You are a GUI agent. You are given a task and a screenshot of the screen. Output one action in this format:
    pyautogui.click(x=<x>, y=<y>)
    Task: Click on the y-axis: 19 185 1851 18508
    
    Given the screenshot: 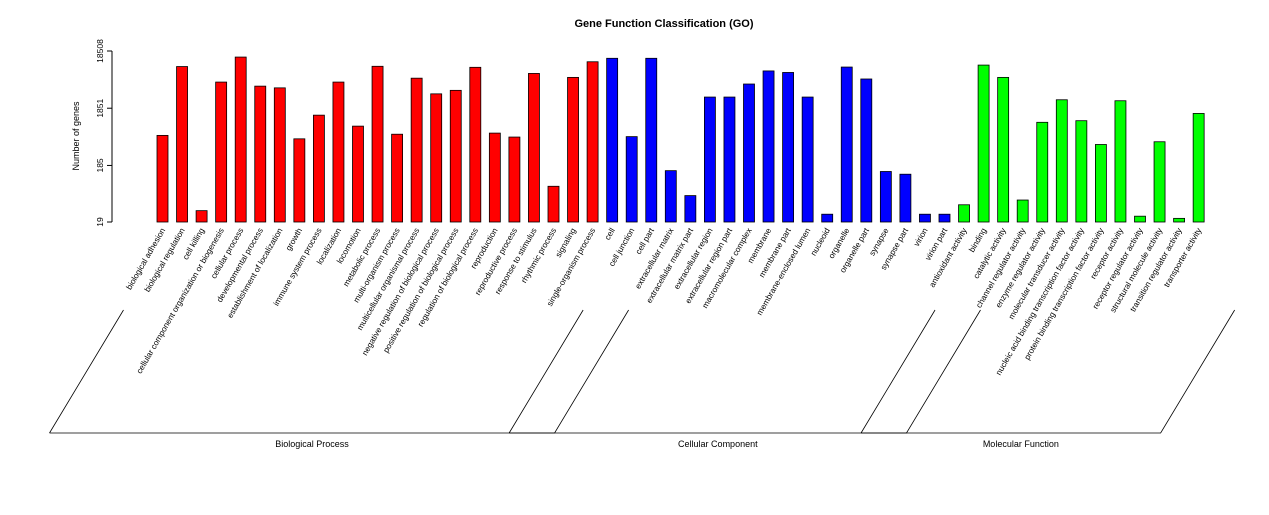 What is the action you would take?
    pyautogui.click(x=104, y=133)
    